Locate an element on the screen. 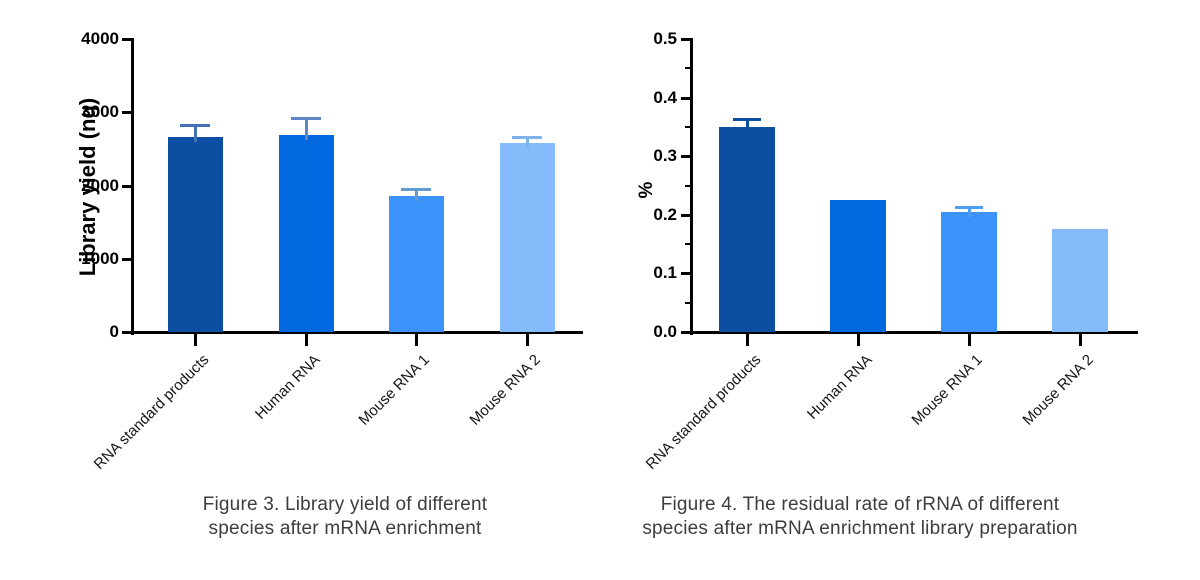 Image resolution: width=1200 pixels, height=580 pixels. y-tick-label: 0 is located at coordinates (114, 331).